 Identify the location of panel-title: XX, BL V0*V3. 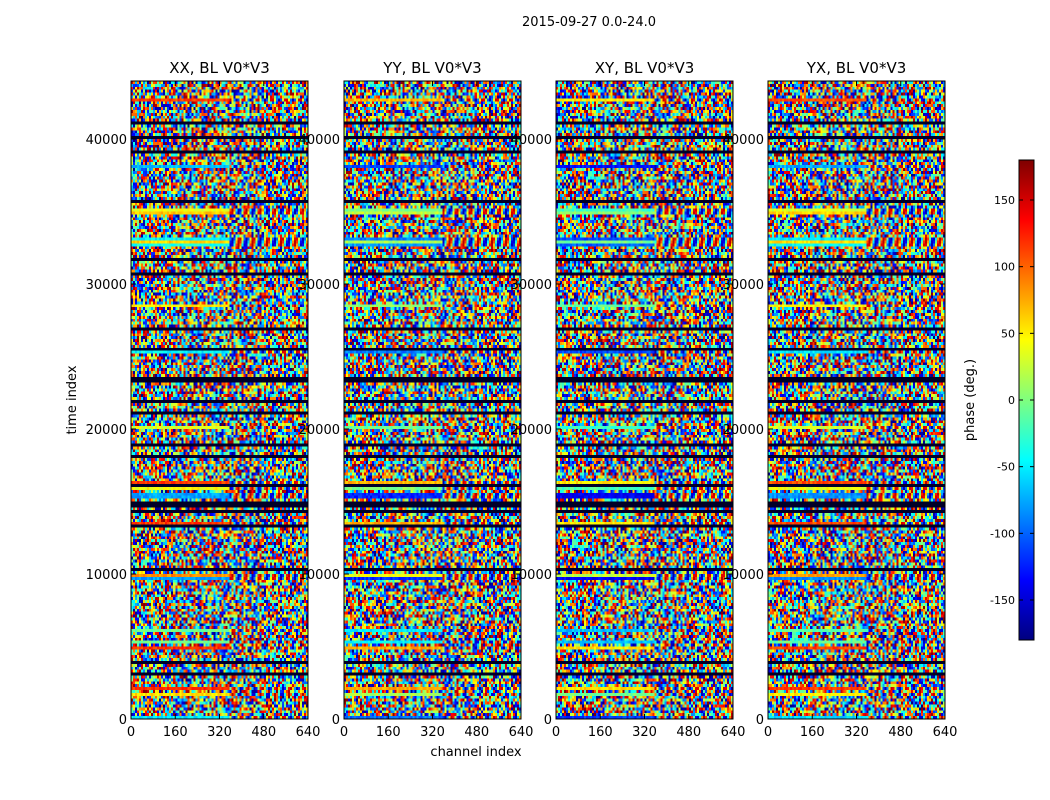
(219, 68).